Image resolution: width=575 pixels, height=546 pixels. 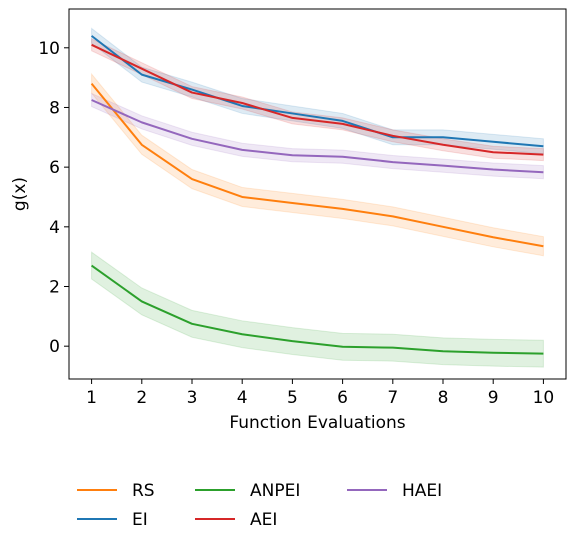 I want to click on y-tick-label: 10, so click(x=49, y=49).